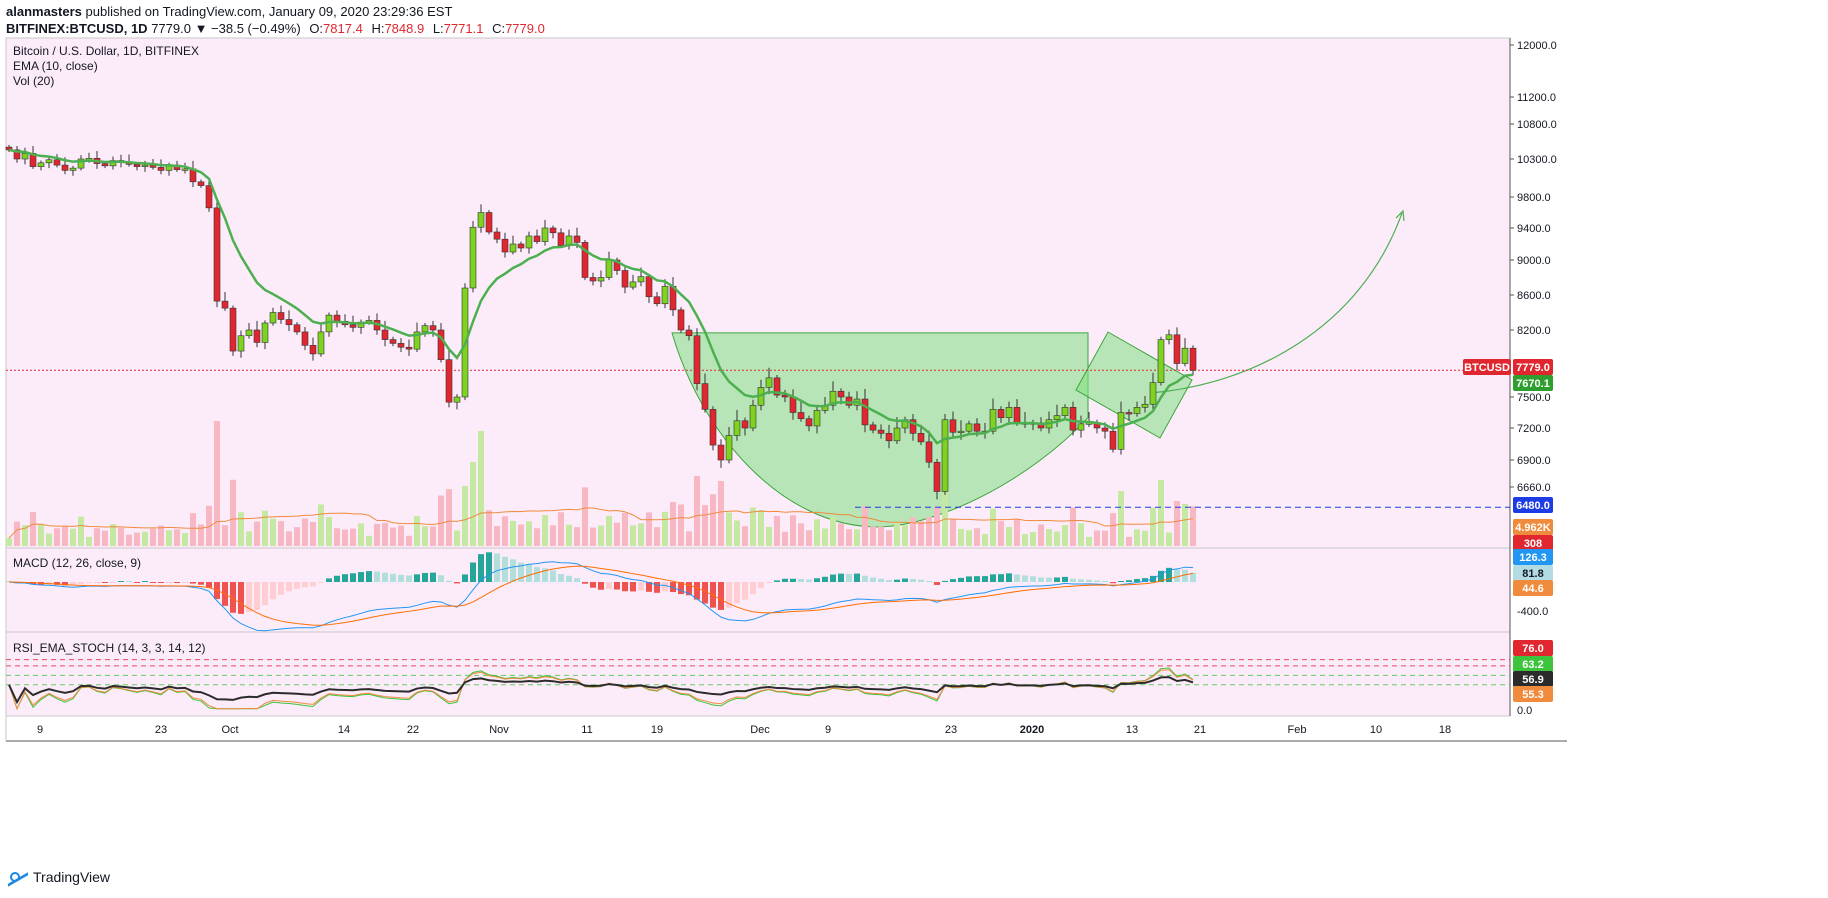  What do you see at coordinates (413, 730) in the screenshot?
I see `time-axis-tick: 22` at bounding box center [413, 730].